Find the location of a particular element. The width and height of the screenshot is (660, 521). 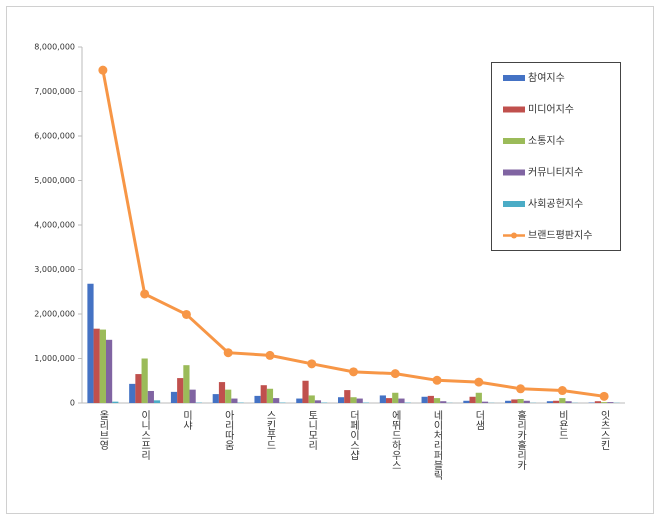

x-tick-label: 이니스프리 is located at coordinates (145, 435).